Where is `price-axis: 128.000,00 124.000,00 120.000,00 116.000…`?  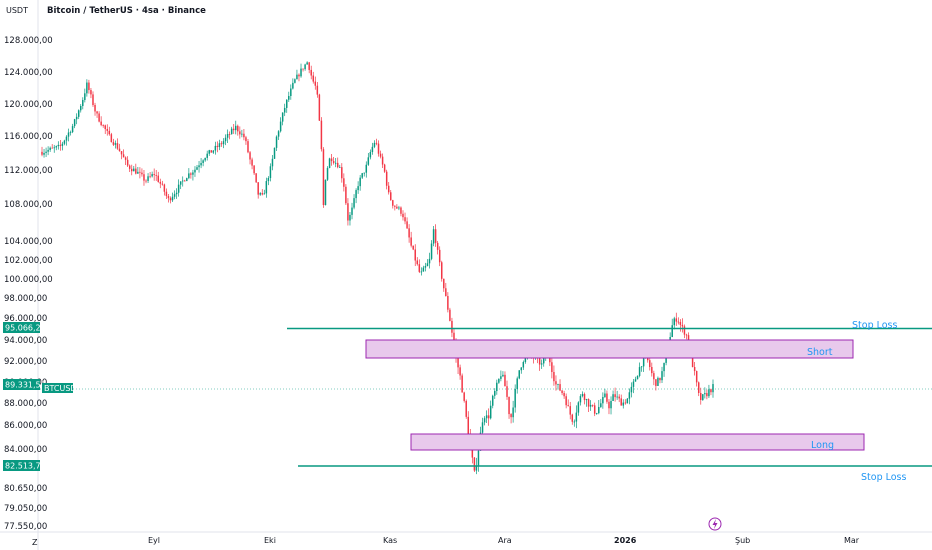 price-axis: 128.000,00 124.000,00 120.000,00 116.000… is located at coordinates (28, 284).